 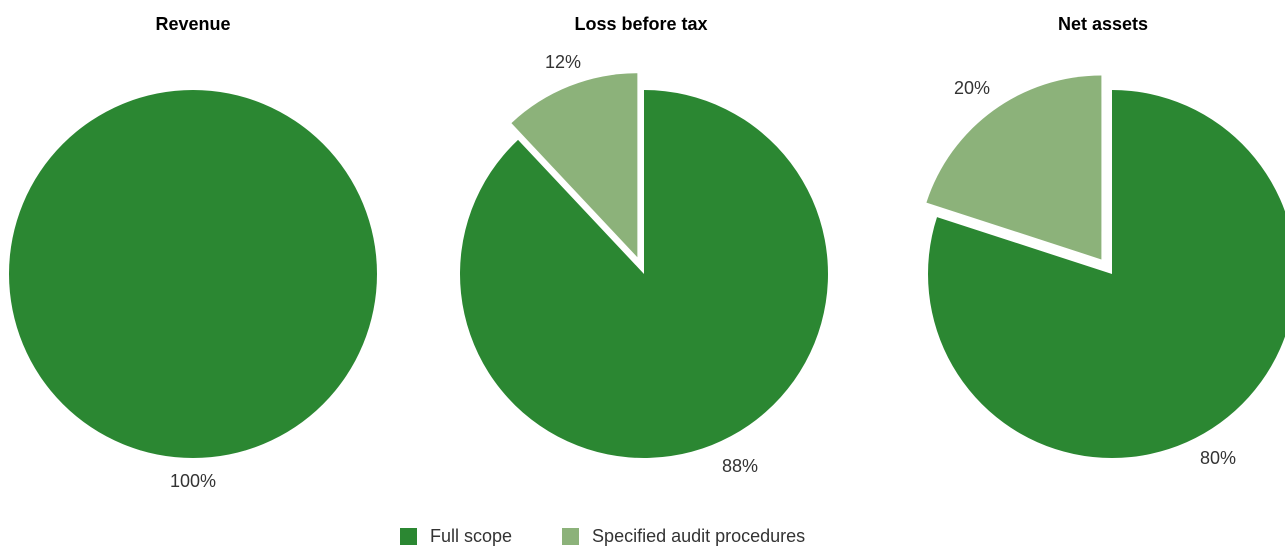 I want to click on legend-item-specified-audit-procedures: Specified audit procedures, so click(x=683, y=536).